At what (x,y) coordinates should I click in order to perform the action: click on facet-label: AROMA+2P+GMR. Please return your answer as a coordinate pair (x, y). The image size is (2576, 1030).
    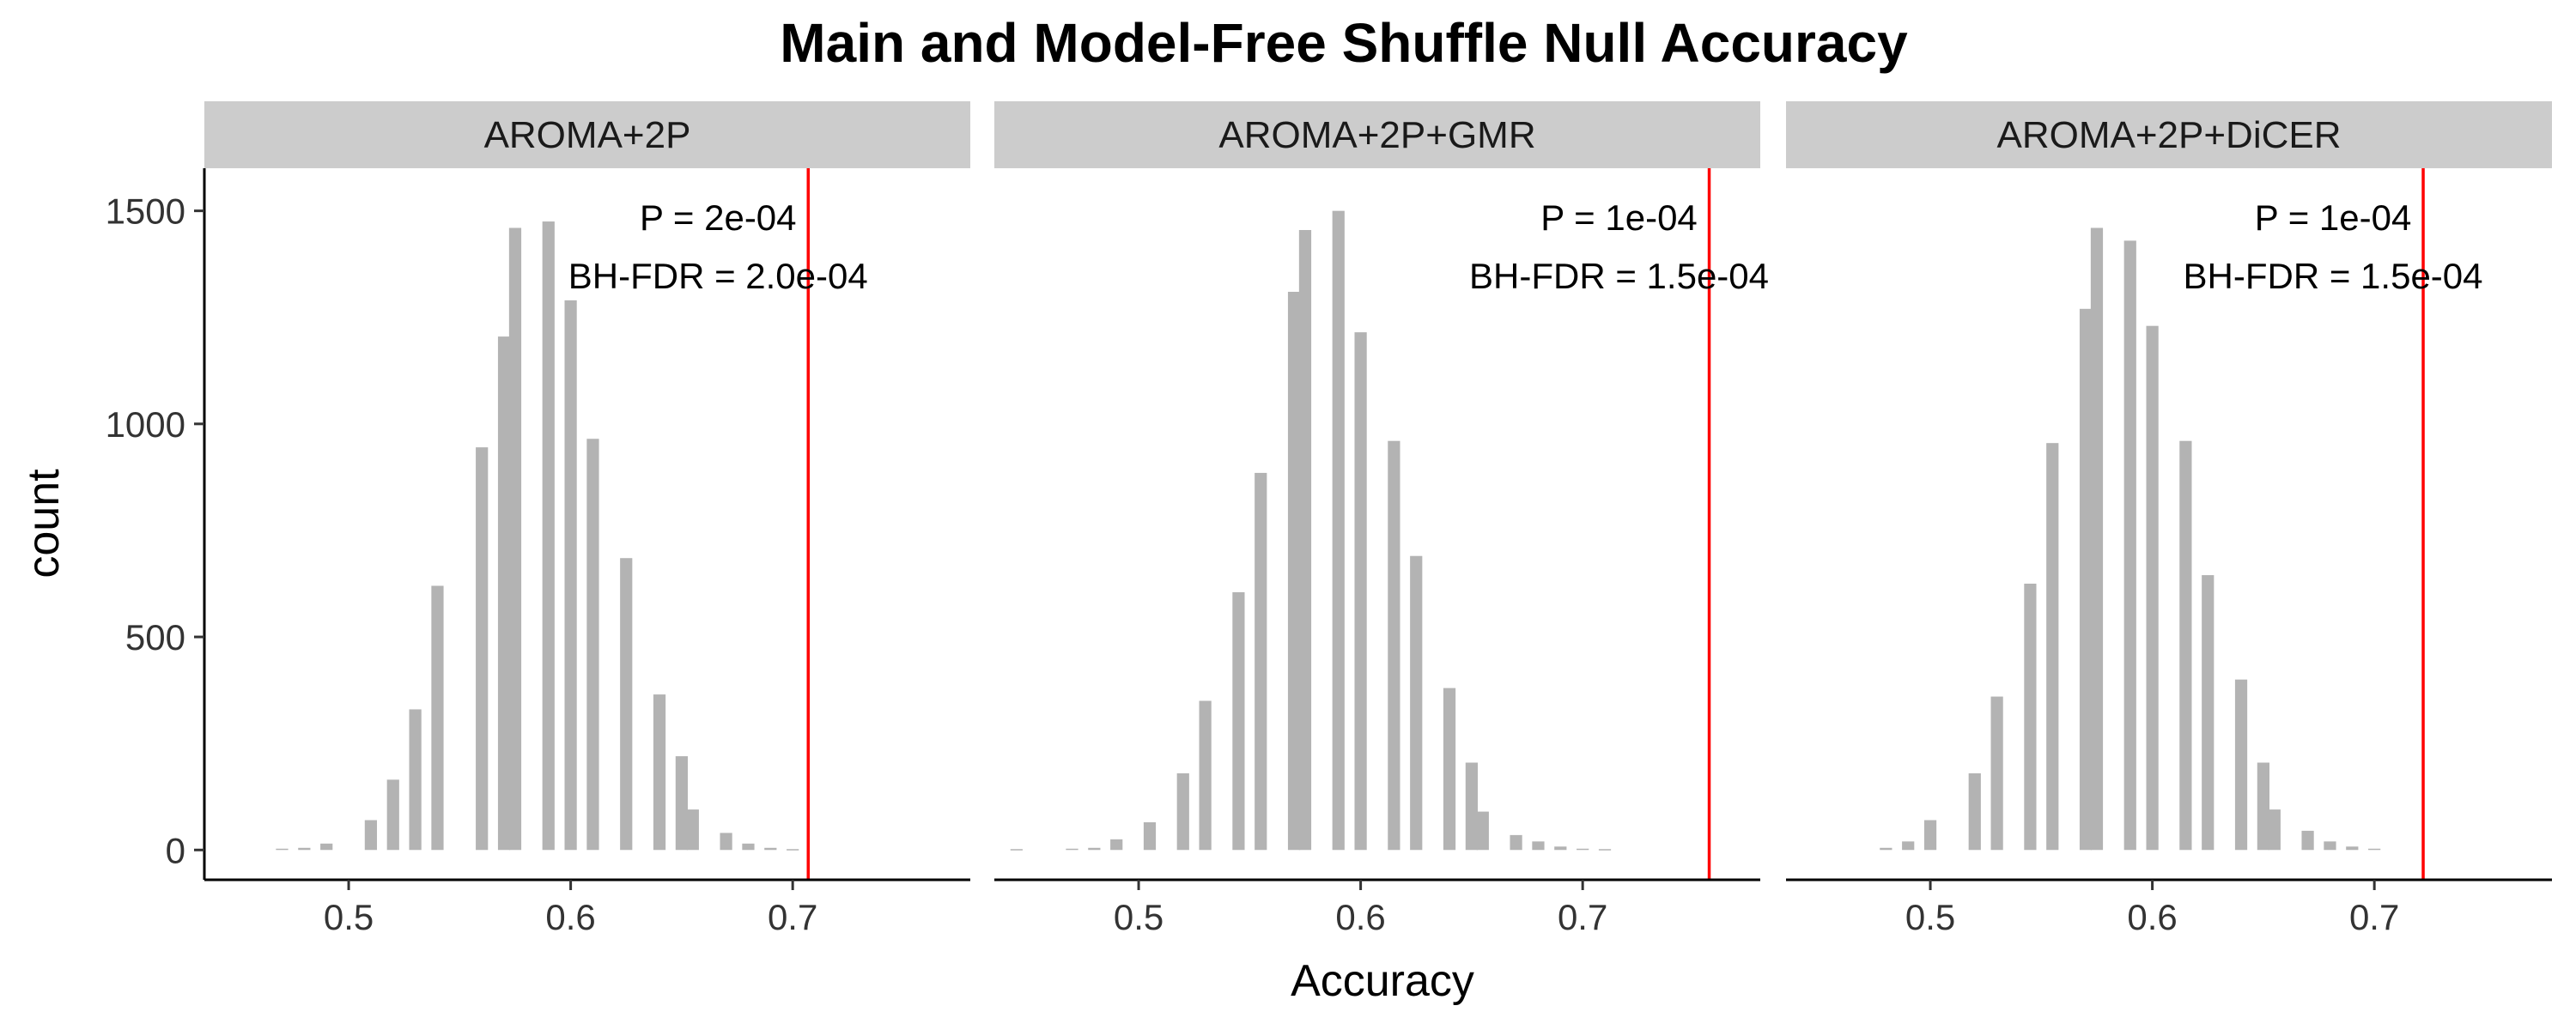
    Looking at the image, I should click on (1376, 135).